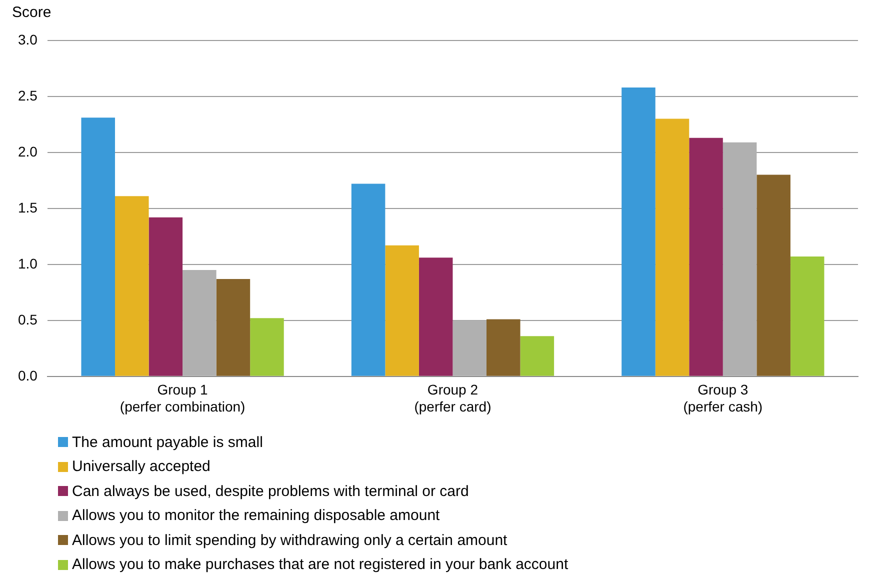  I want to click on legend-label: Allows you to monitor the remaining disposable amount, so click(256, 515).